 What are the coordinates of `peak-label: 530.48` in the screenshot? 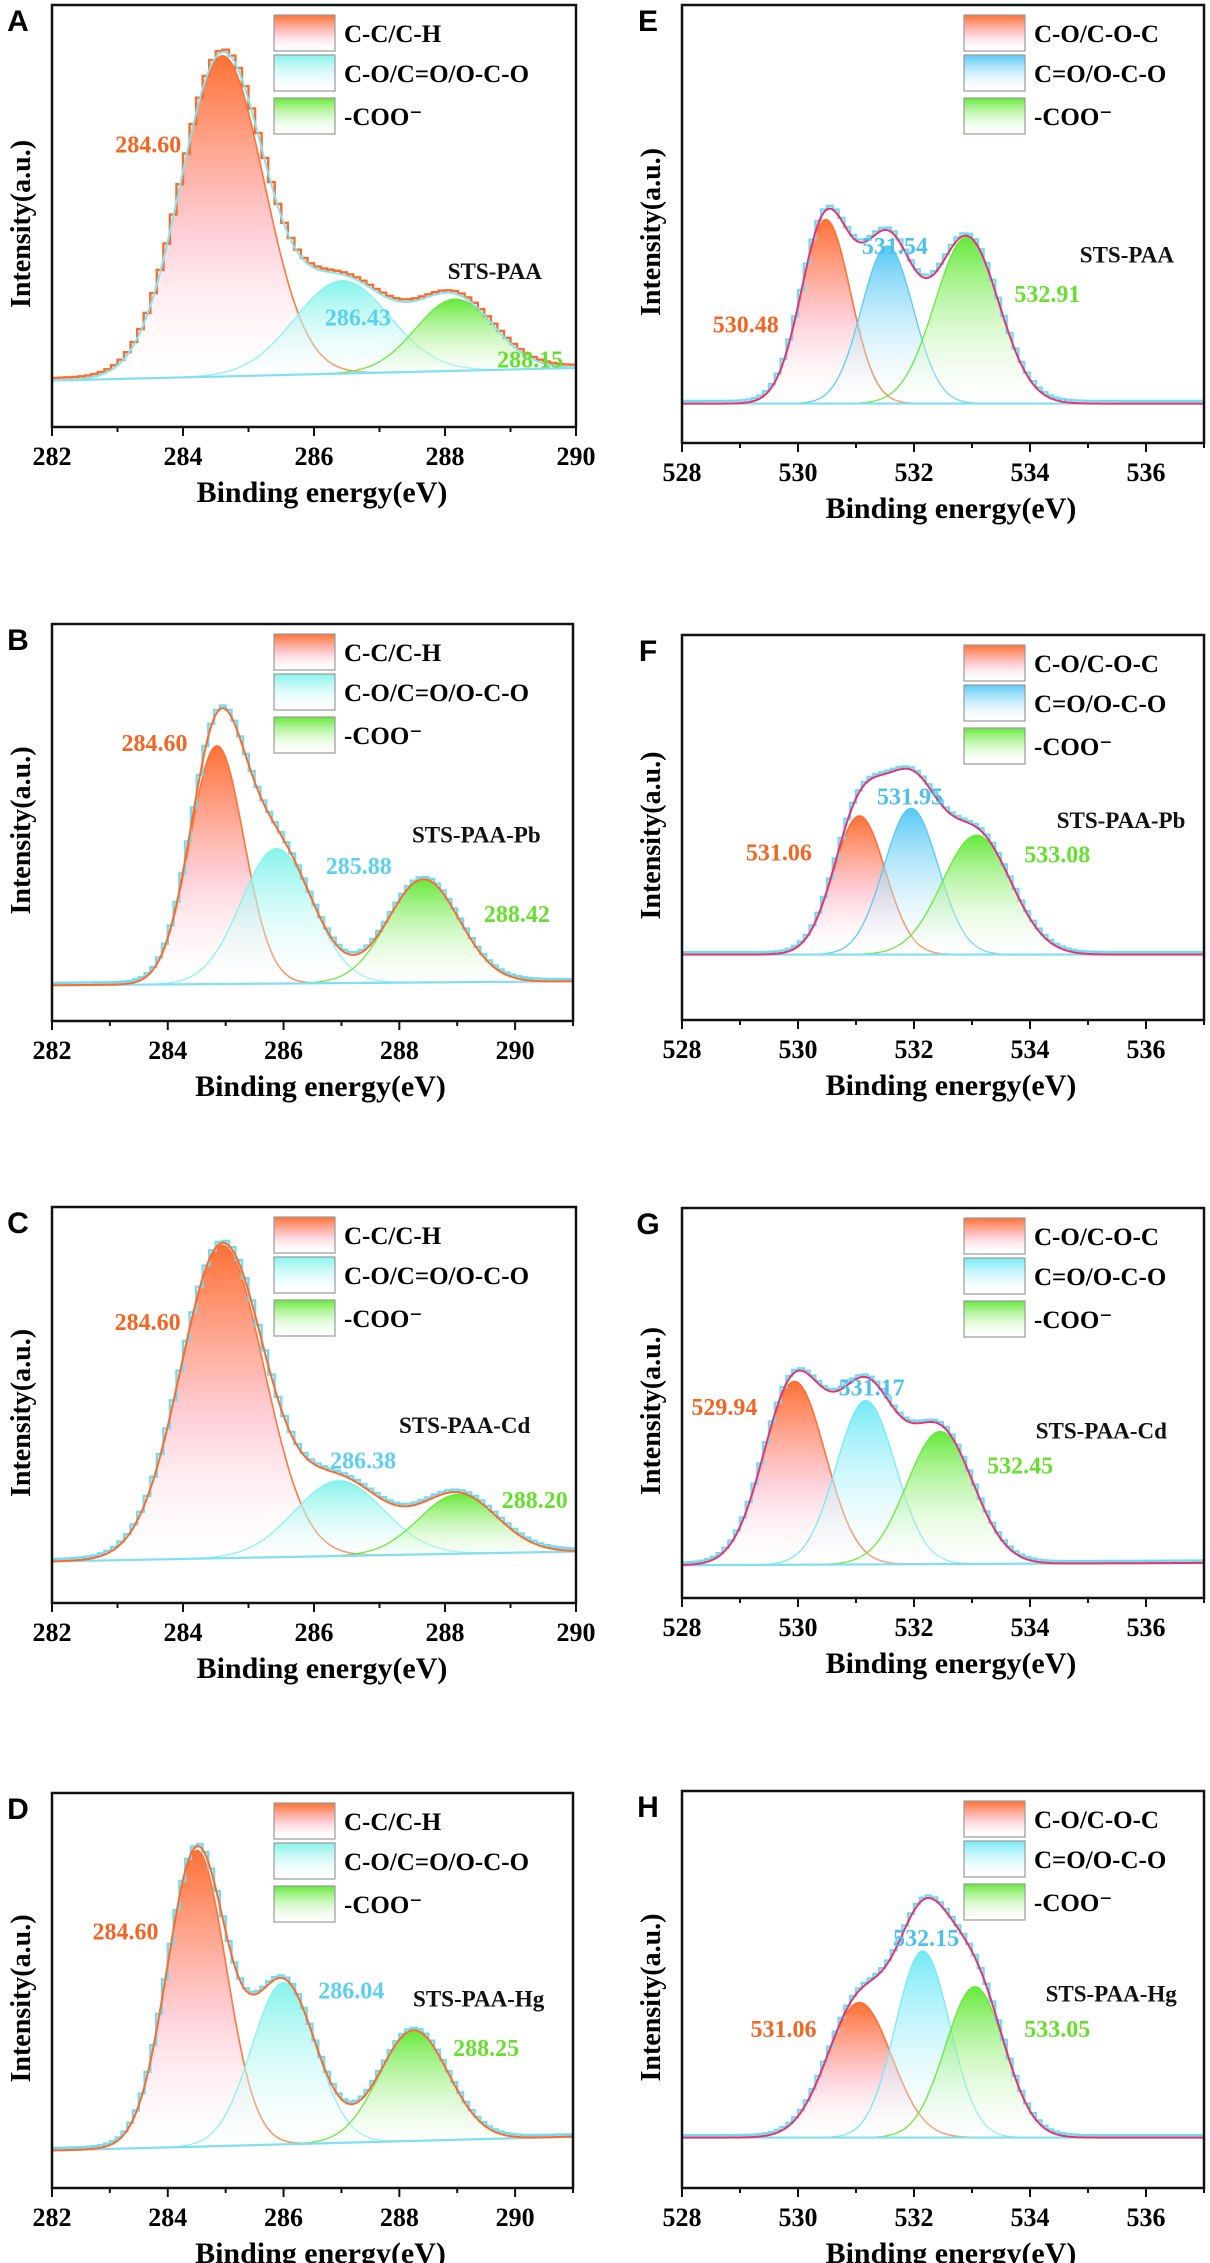 It's located at (746, 326).